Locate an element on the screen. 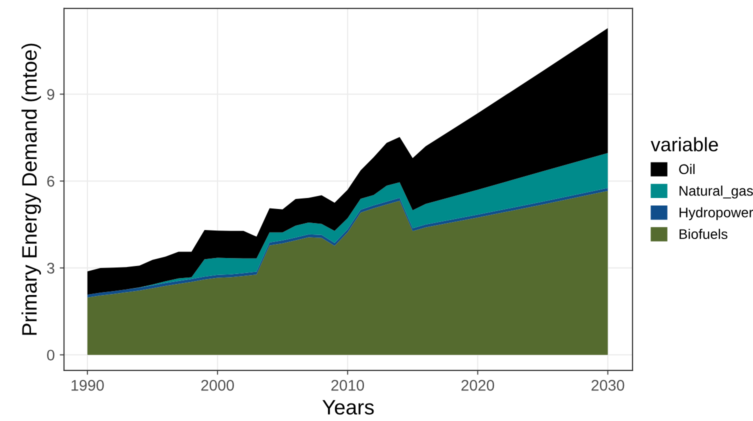 The height and width of the screenshot is (421, 753). legend-label: Biofuels is located at coordinates (704, 234).